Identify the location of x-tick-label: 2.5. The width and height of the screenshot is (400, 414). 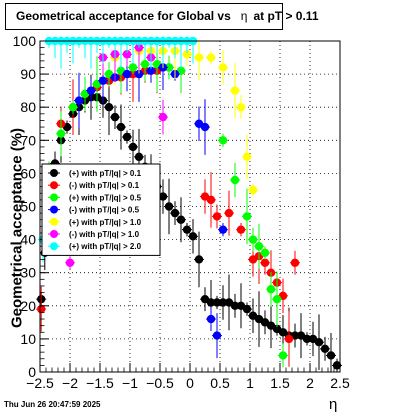
(340, 383).